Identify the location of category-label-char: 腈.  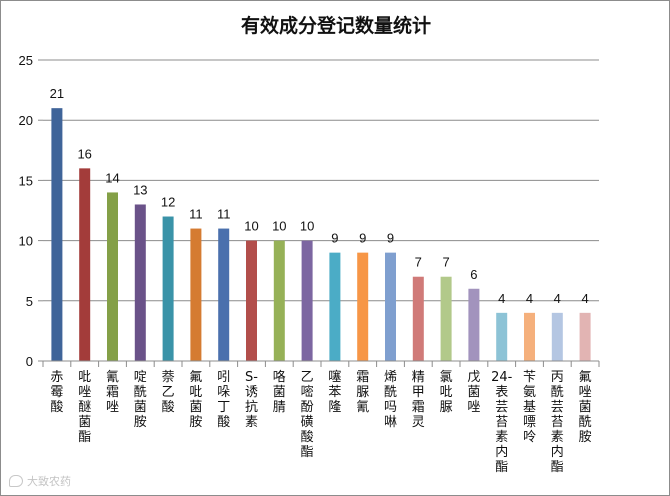
(279, 407).